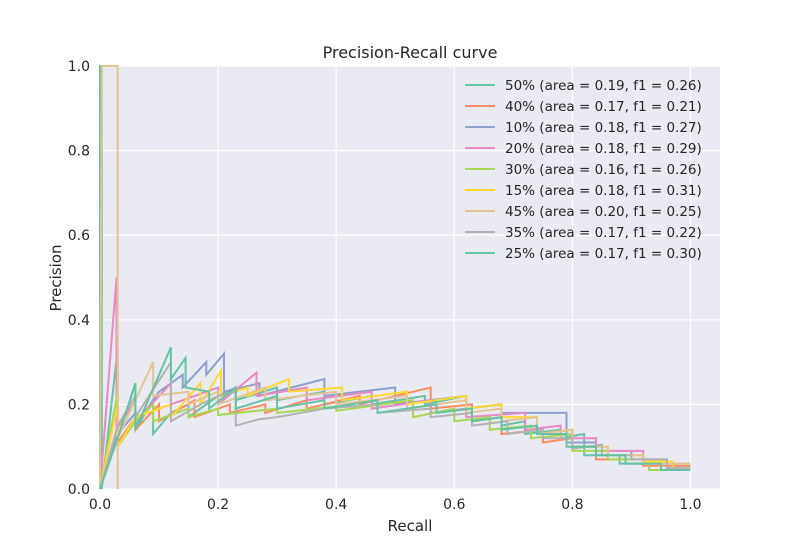 This screenshot has width=800, height=554. I want to click on legend-label-0: 50% (area = 0.19, f1 = 0.26), so click(603, 86).